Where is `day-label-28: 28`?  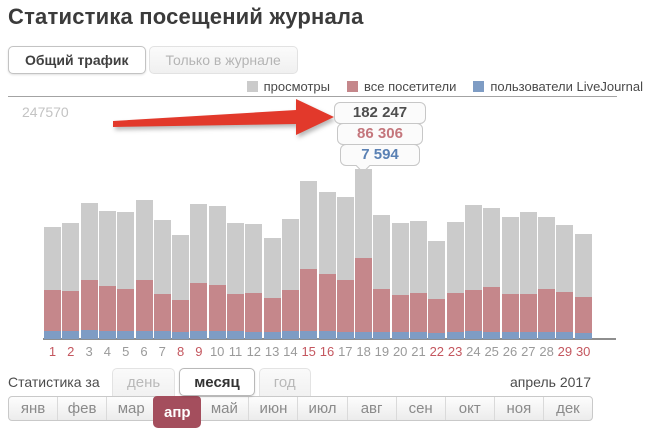
day-label-28: 28 is located at coordinates (546, 351).